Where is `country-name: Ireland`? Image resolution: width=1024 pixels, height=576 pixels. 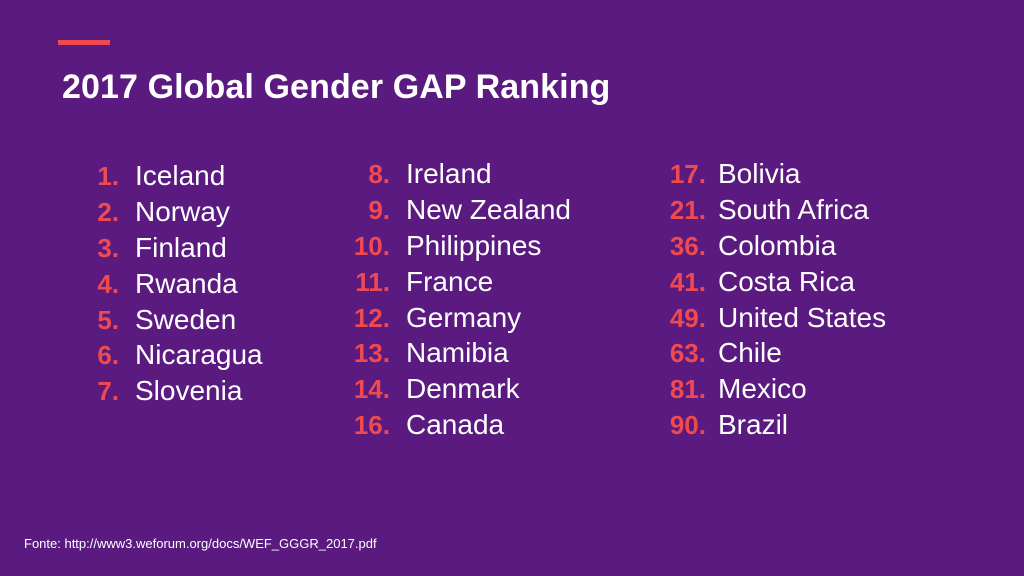
country-name: Ireland is located at coordinates (449, 173).